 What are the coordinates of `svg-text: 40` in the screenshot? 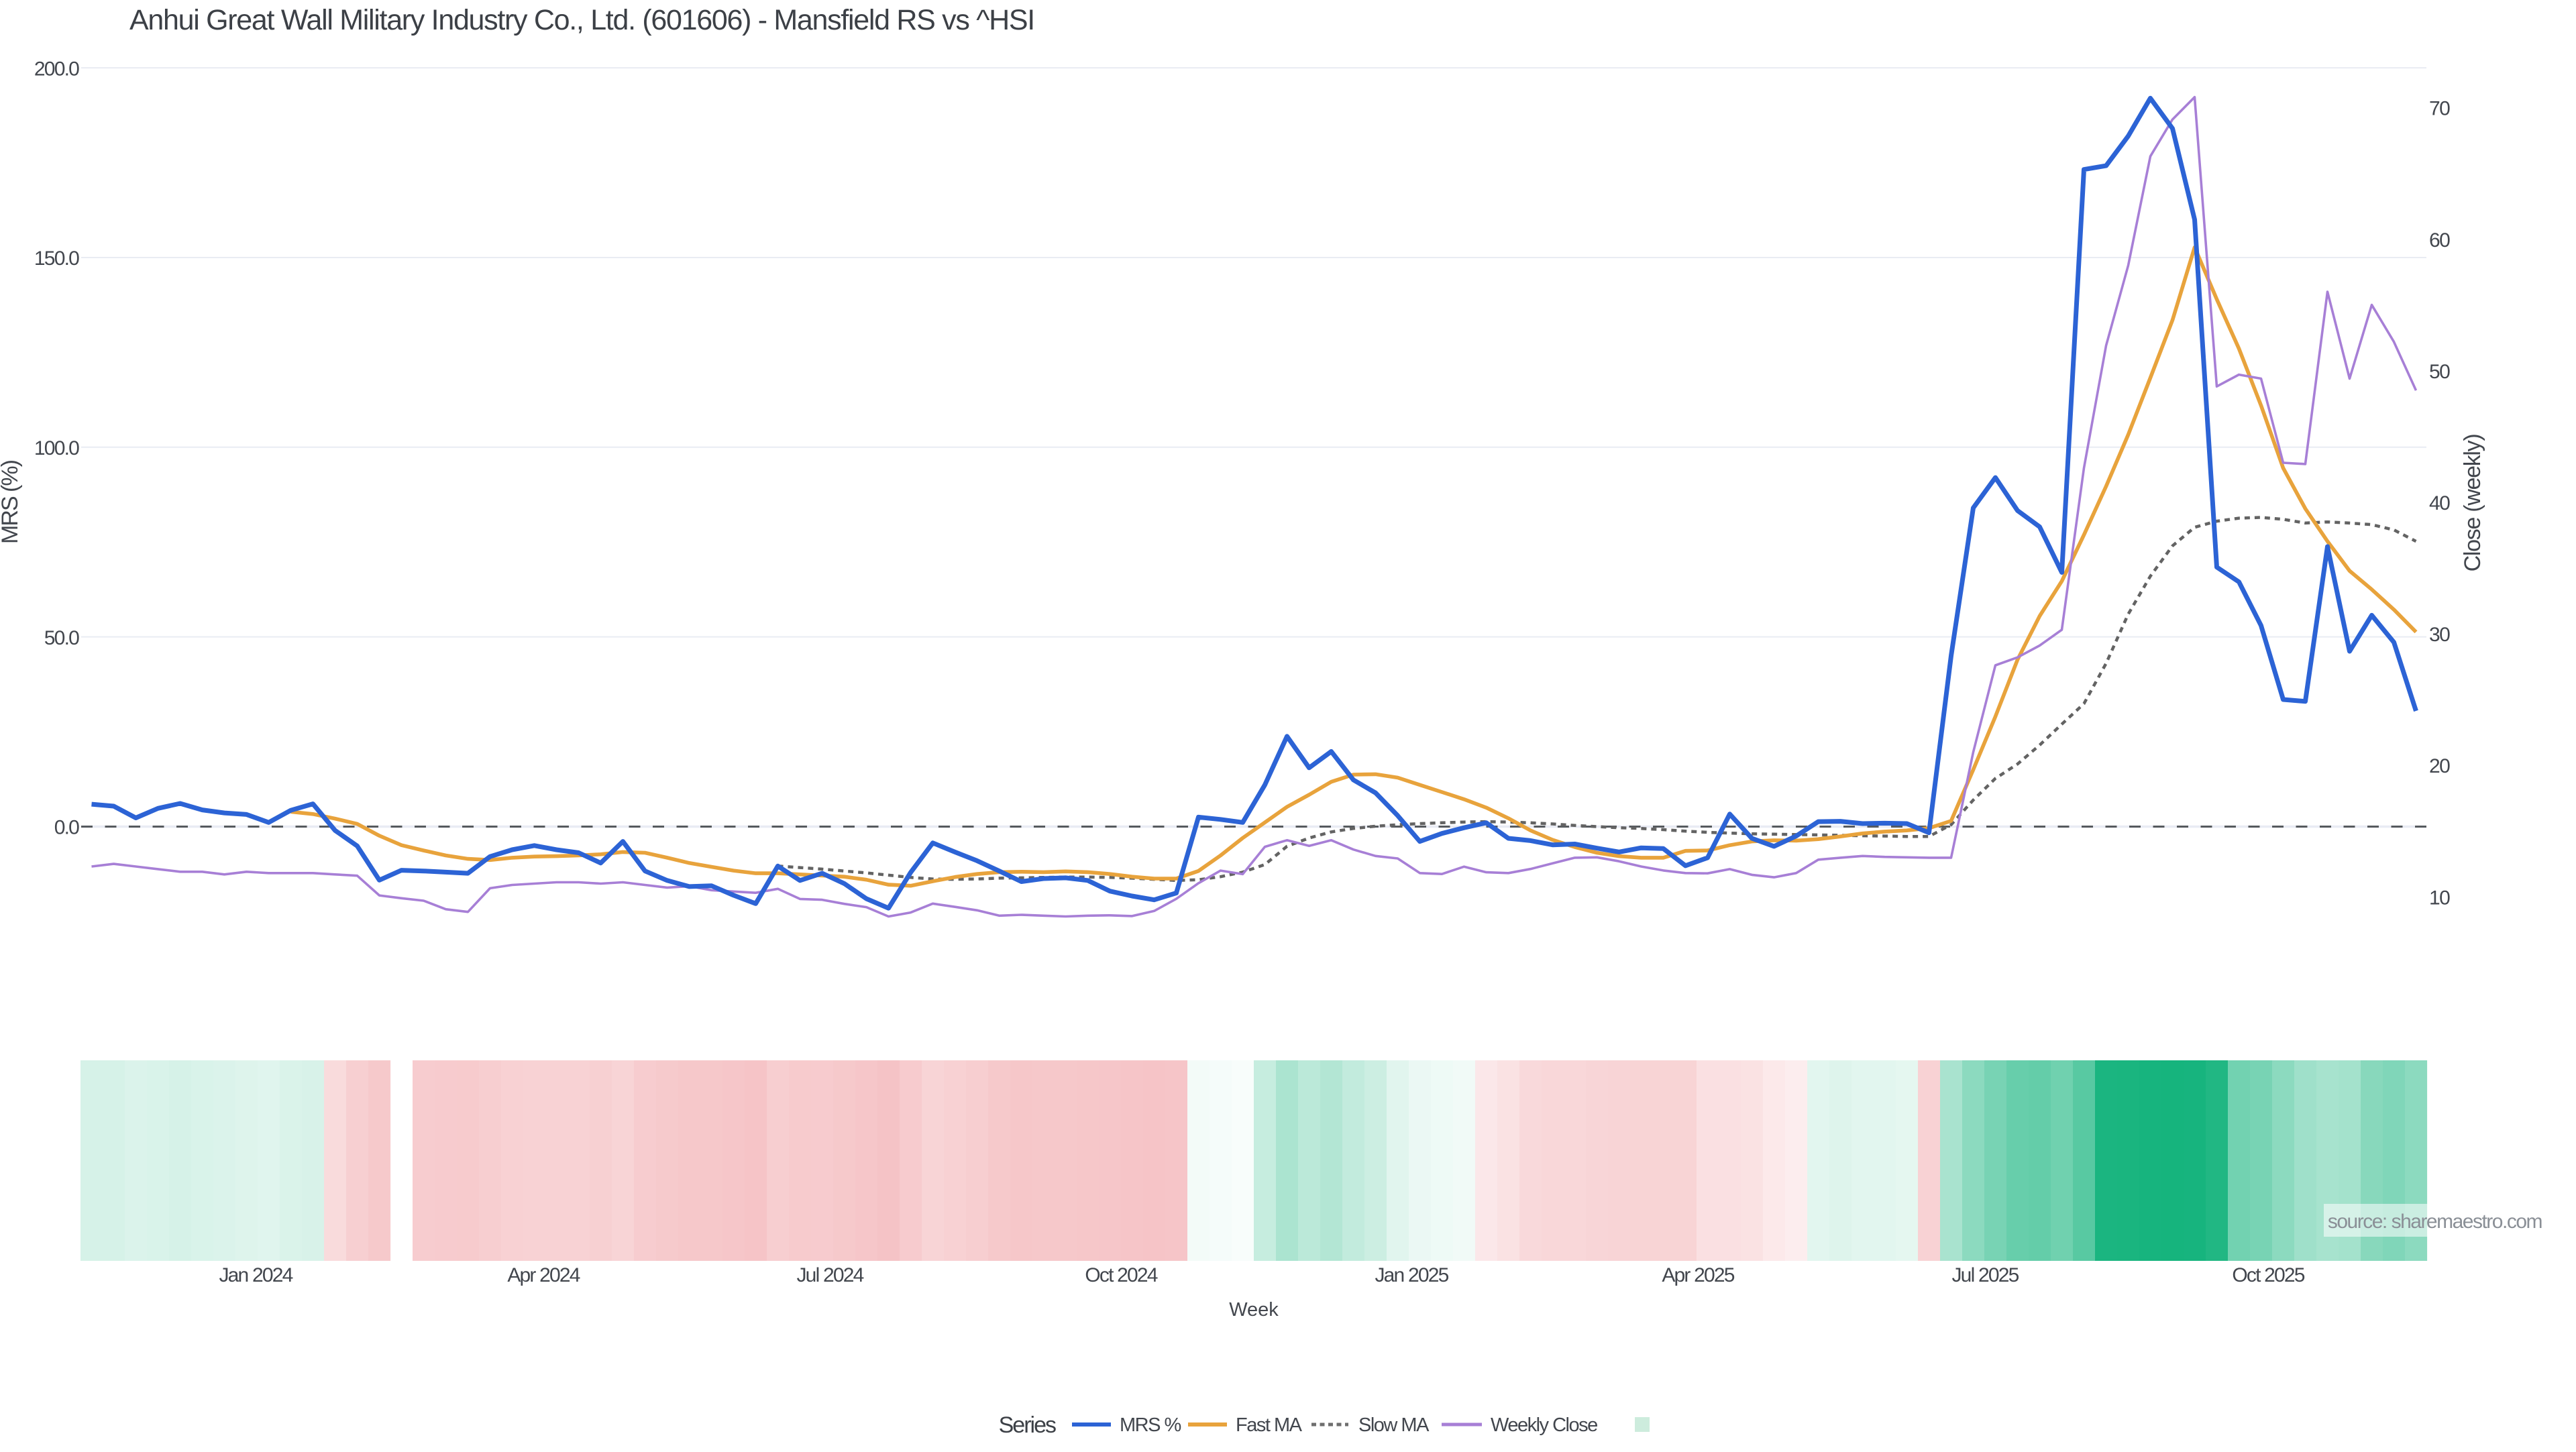 It's located at (2439, 503).